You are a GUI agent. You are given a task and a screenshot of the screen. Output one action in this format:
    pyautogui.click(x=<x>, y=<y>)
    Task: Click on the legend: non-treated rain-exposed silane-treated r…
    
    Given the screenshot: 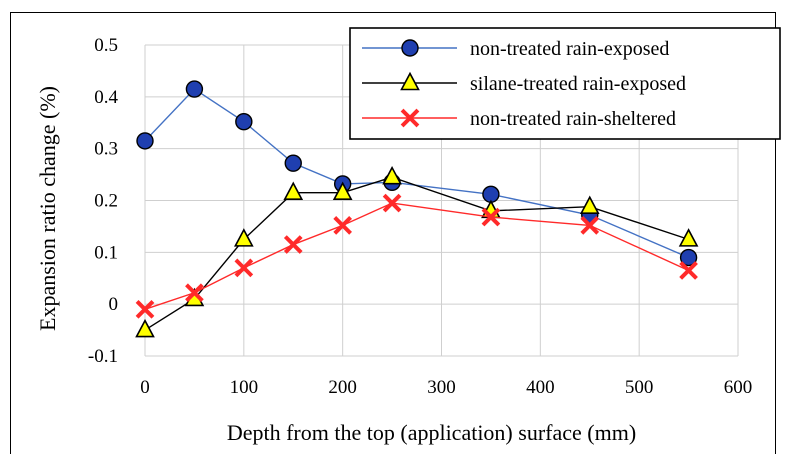 What is the action you would take?
    pyautogui.click(x=565, y=83)
    